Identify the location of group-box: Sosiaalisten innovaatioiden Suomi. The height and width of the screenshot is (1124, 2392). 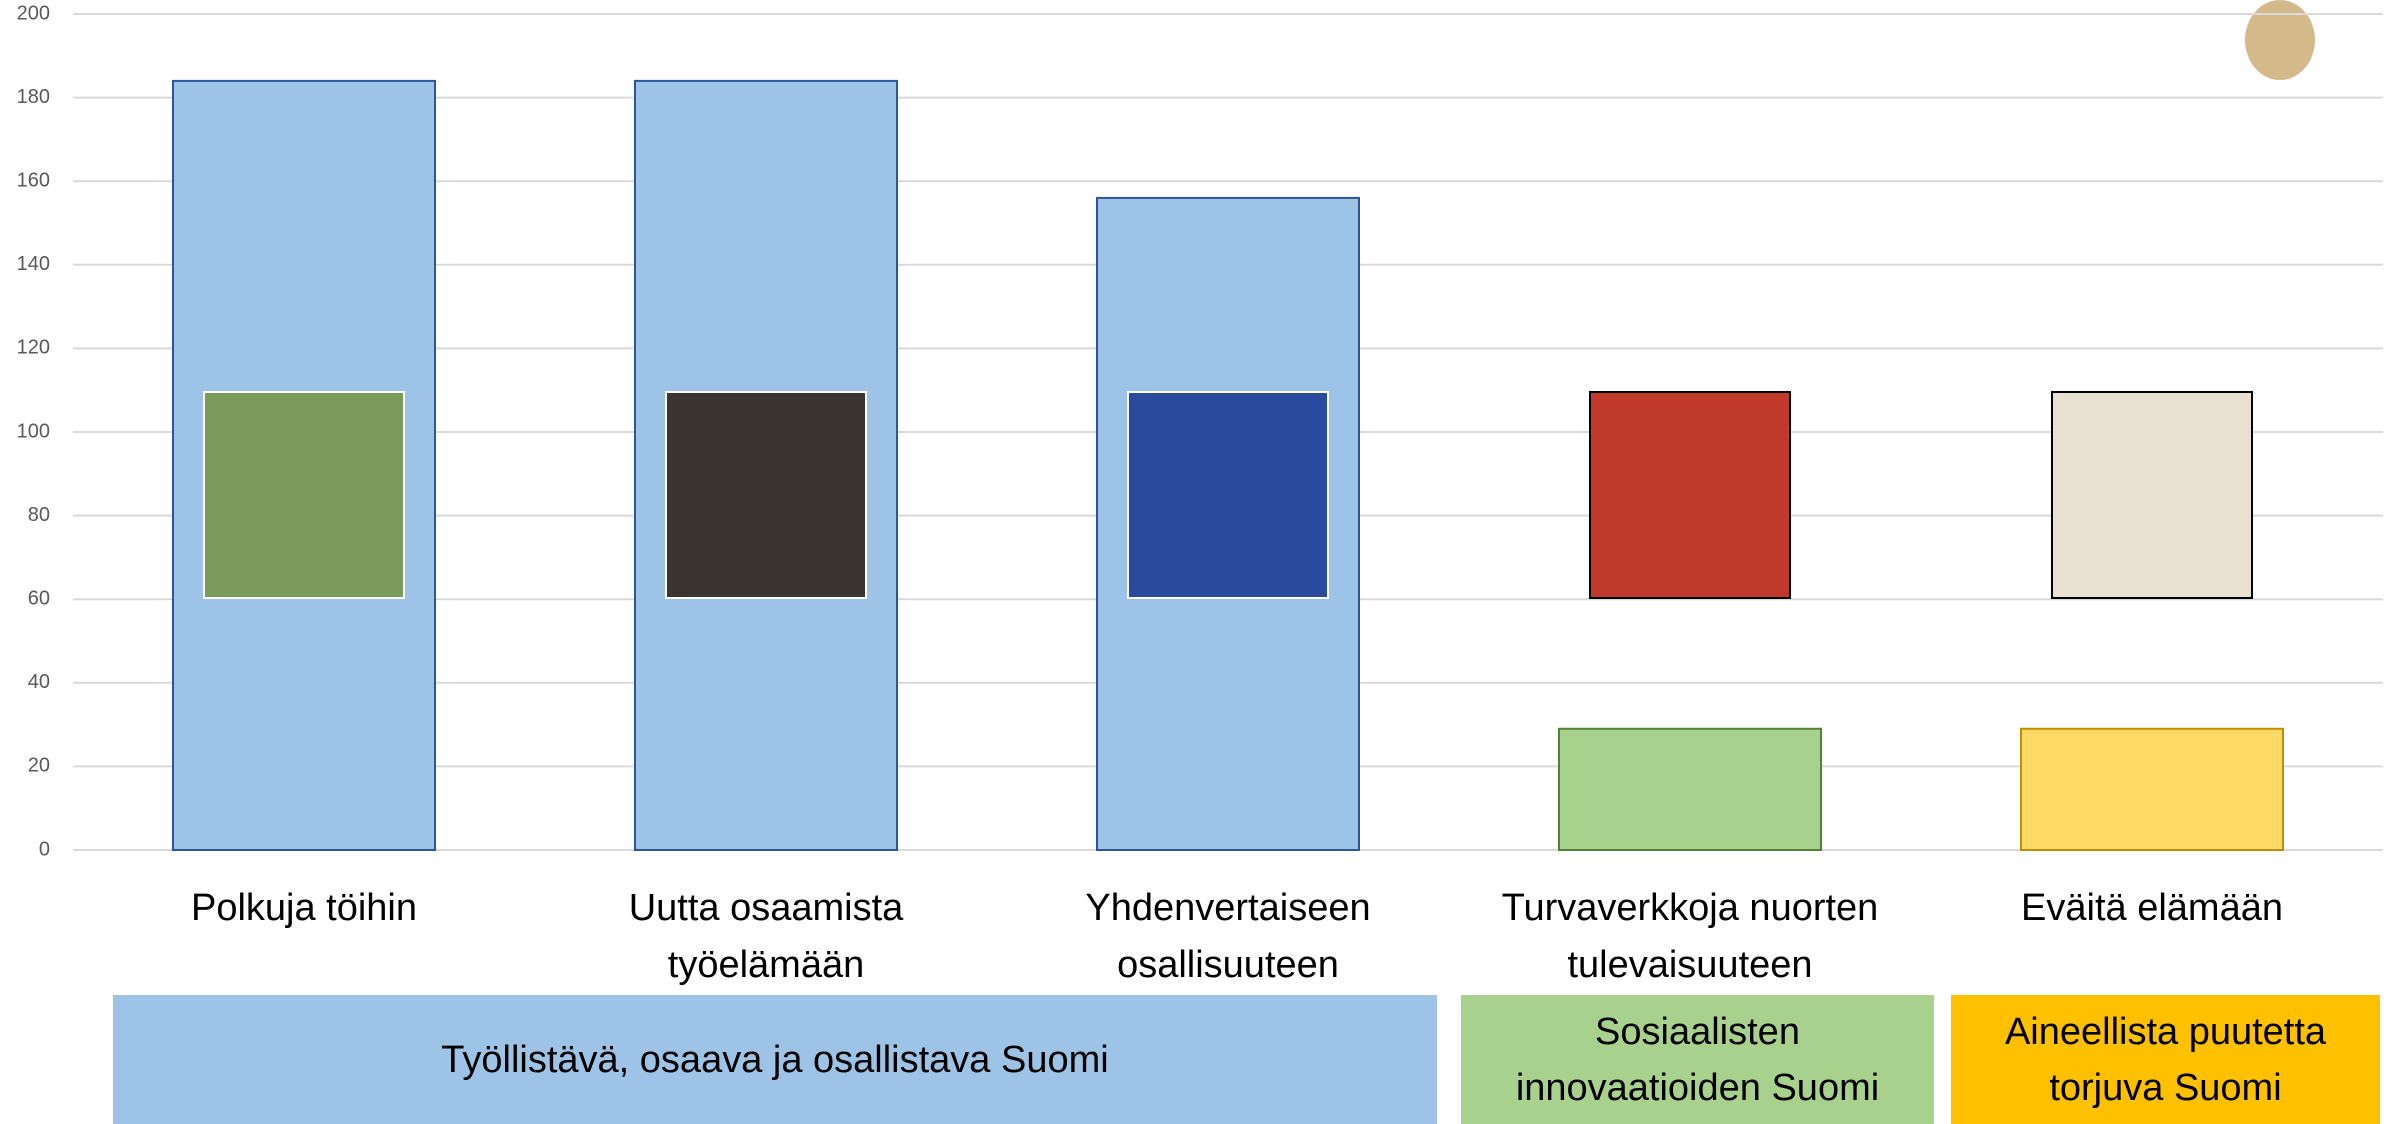
(1697, 1059).